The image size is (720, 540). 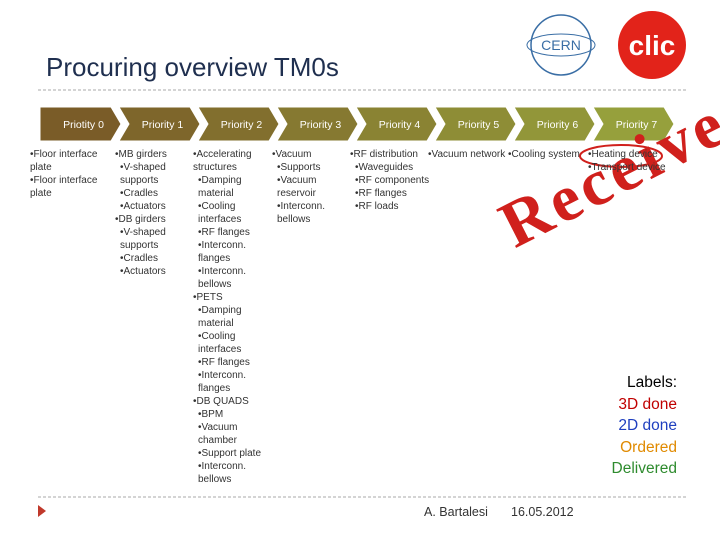 What do you see at coordinates (390, 167) in the screenshot?
I see `sub-item: Waveguides` at bounding box center [390, 167].